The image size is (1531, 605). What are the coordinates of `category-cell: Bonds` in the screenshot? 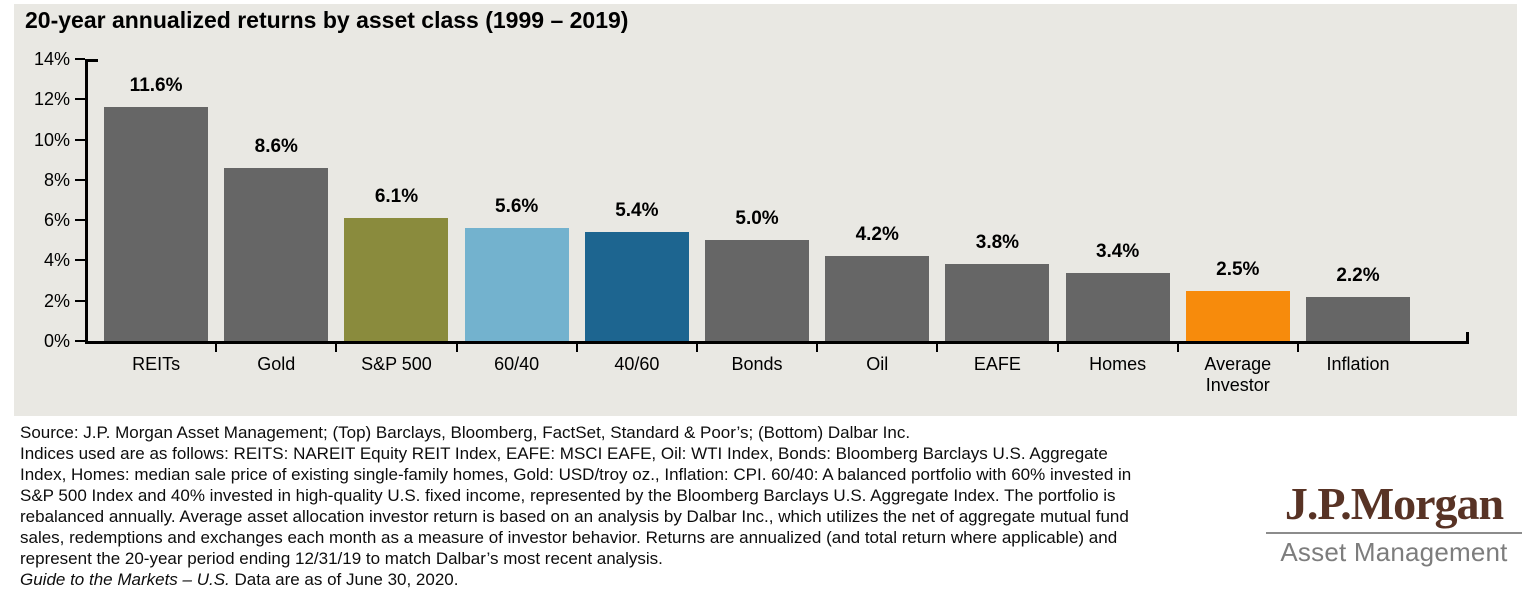 It's located at (758, 370).